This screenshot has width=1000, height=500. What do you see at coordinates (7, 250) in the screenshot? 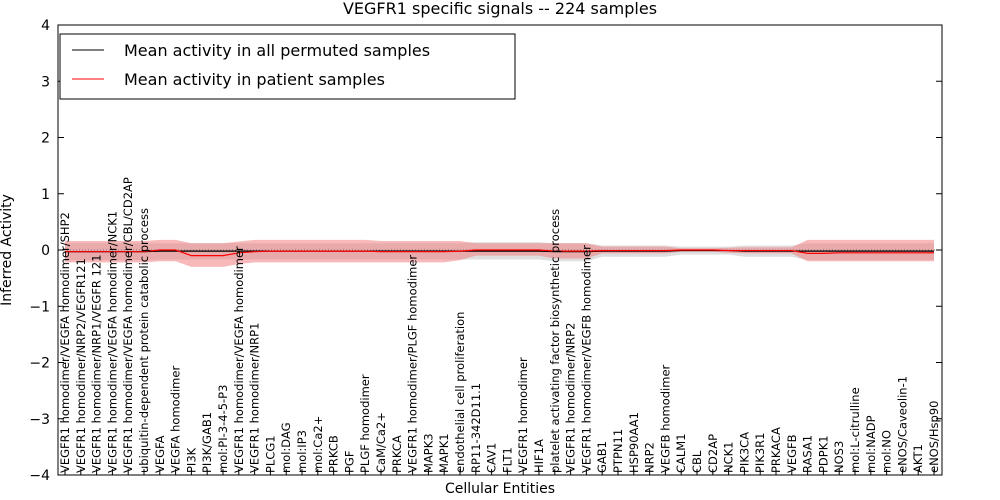
I see `y-axis-label: Inferred Activity` at bounding box center [7, 250].